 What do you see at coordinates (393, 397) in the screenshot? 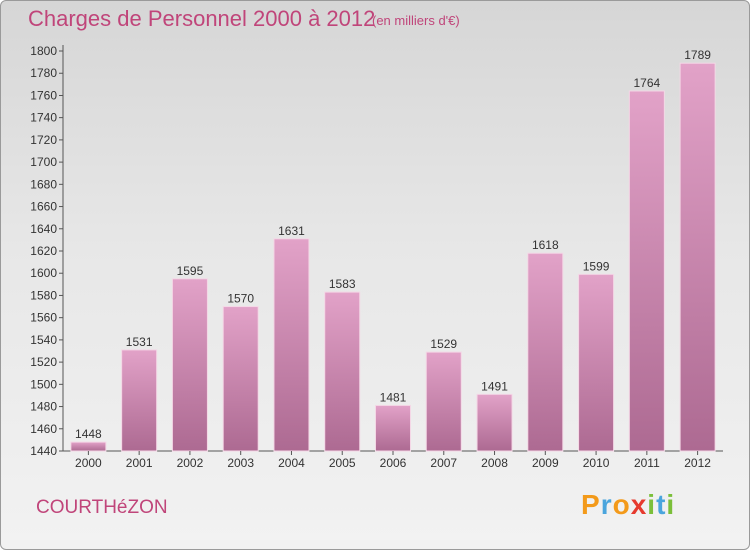
I see `bar-value-label: 1481` at bounding box center [393, 397].